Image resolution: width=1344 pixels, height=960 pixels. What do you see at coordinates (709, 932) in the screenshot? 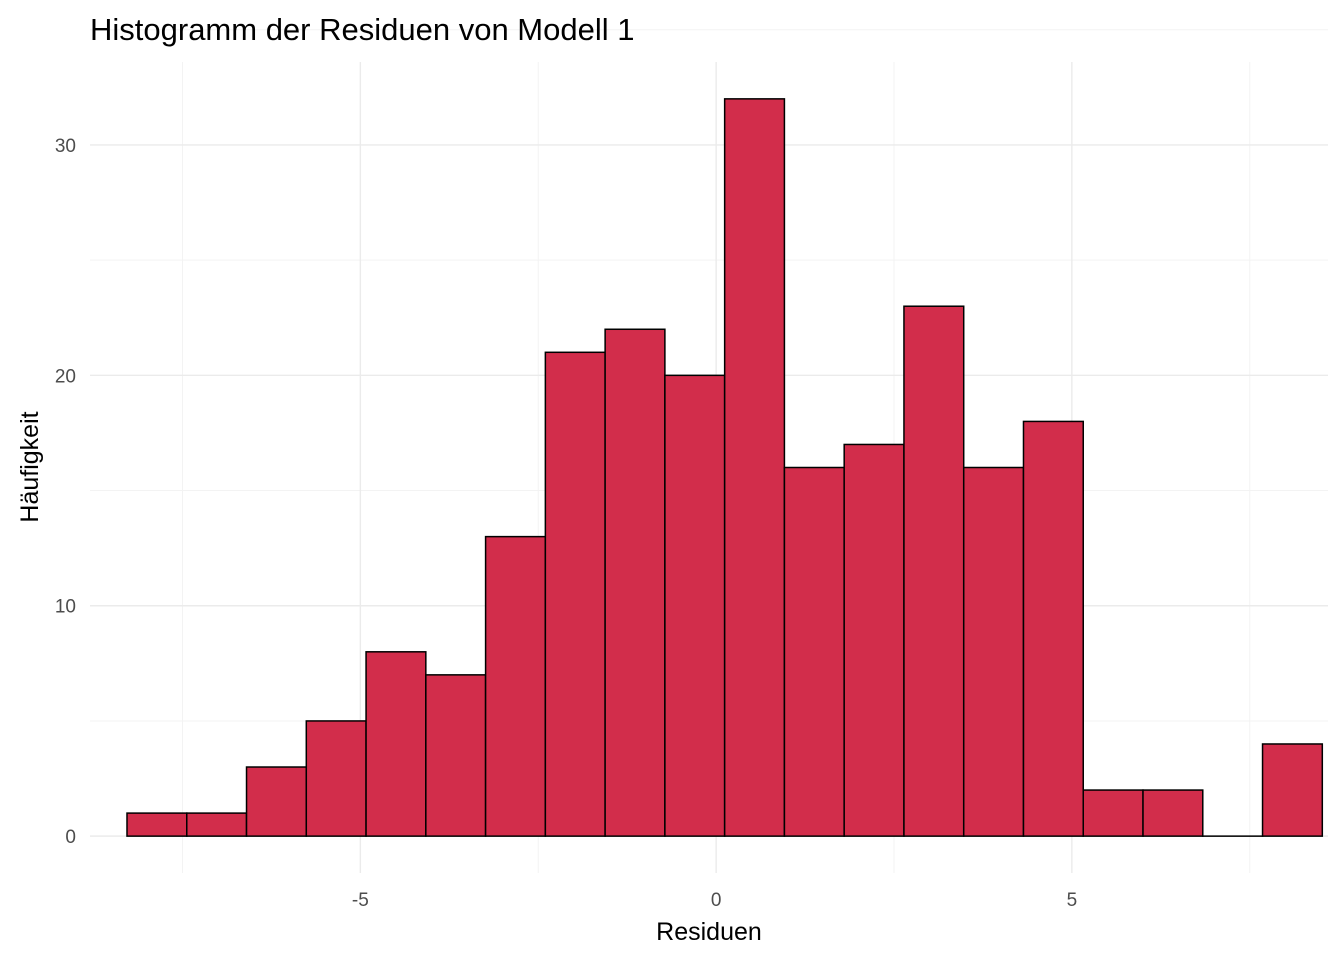
I see `x-axis-title: Residuen` at bounding box center [709, 932].